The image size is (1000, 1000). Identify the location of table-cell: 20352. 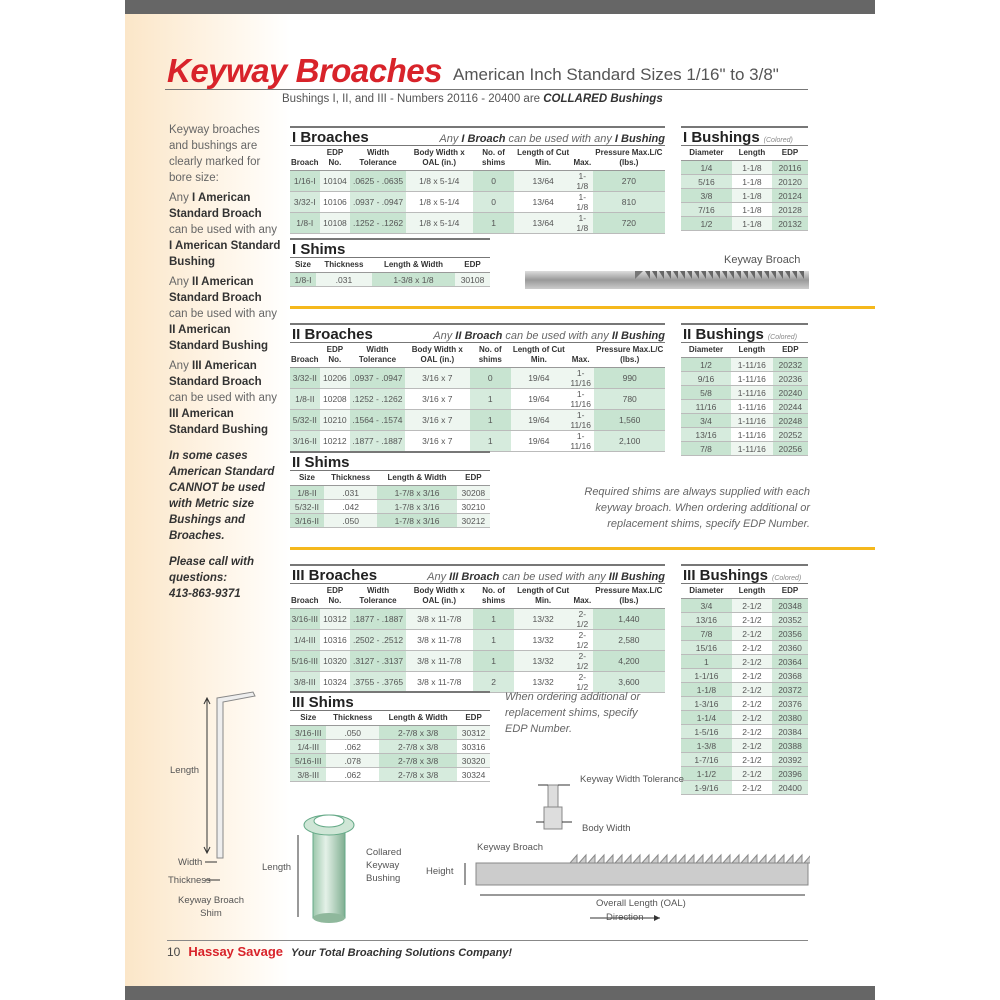
(790, 619).